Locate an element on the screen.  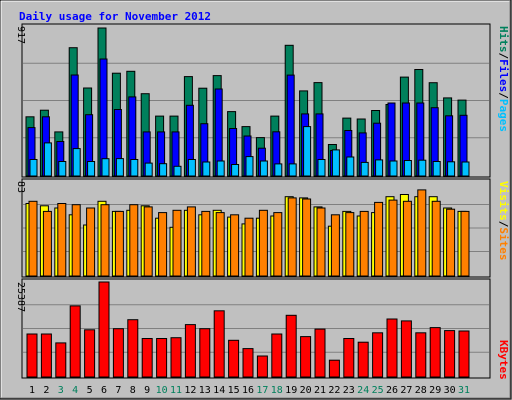
day-label: 13 is located at coordinates (205, 390).